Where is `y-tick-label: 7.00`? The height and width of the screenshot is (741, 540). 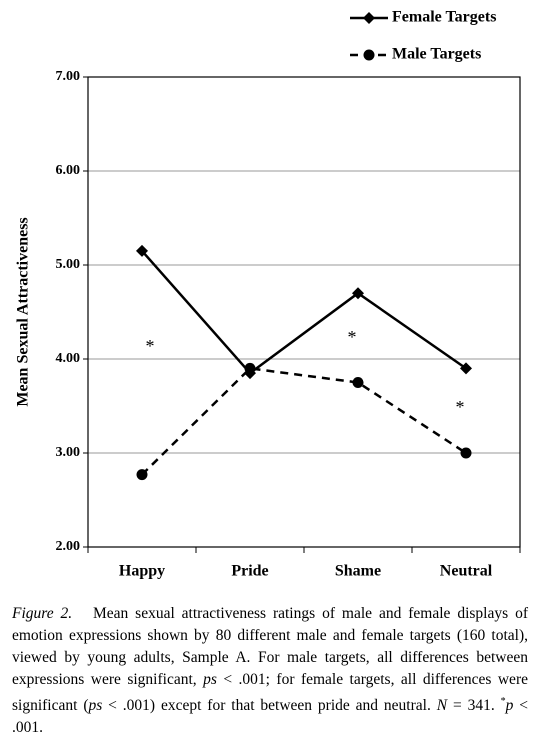 y-tick-label: 7.00 is located at coordinates (68, 76).